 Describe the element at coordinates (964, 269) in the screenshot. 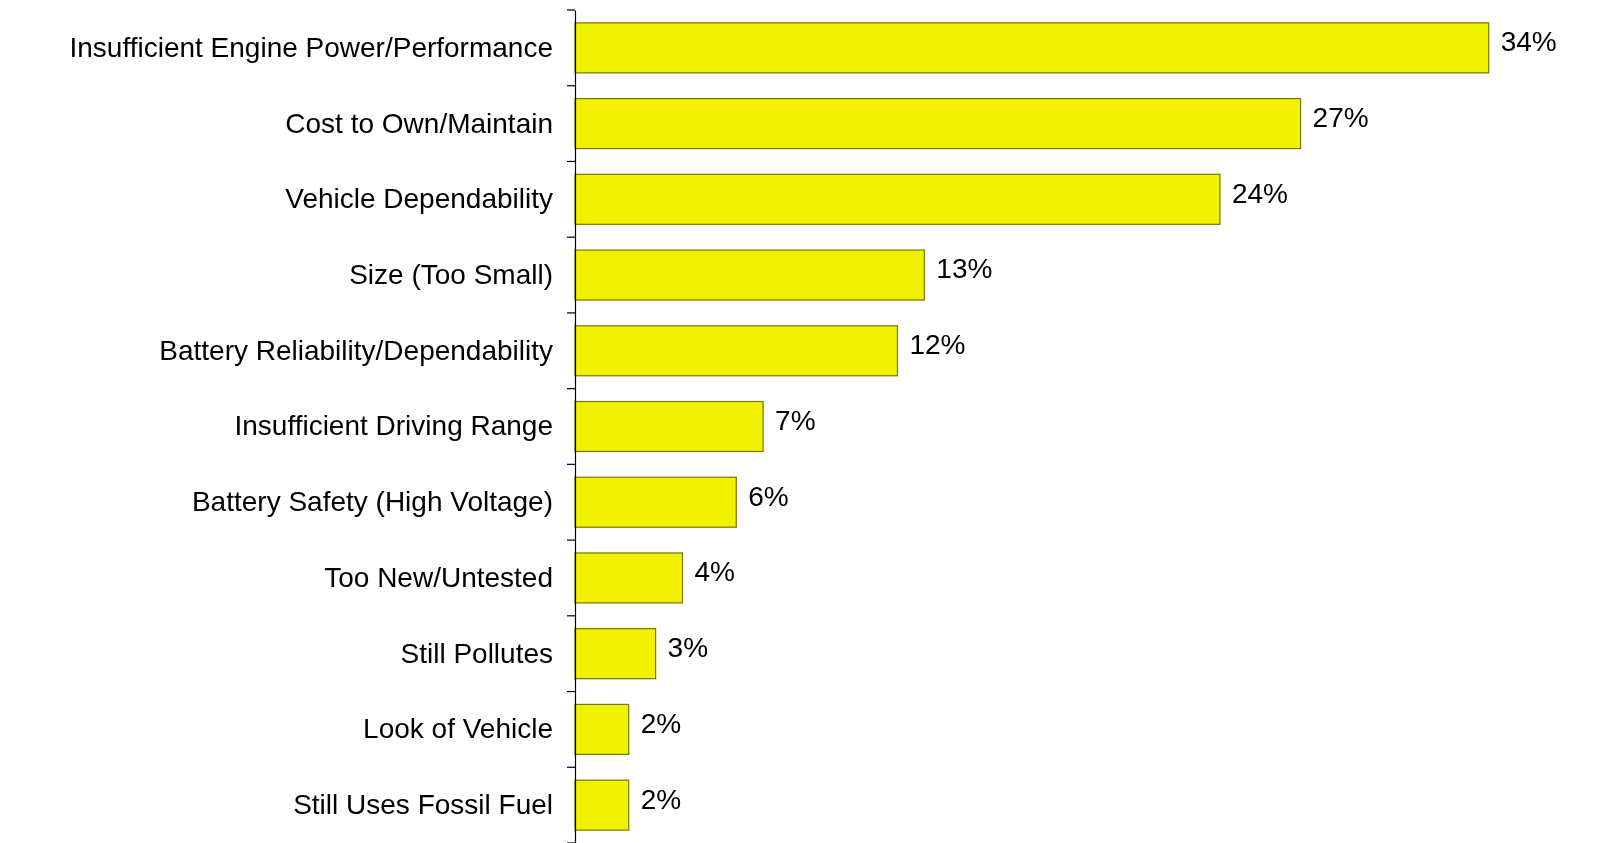

I see `data-label: 13%` at that location.